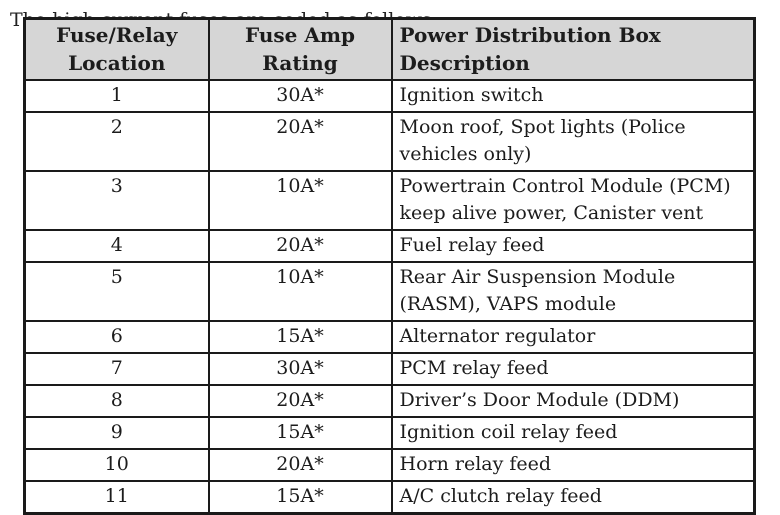  I want to click on table-row: 9 15A* Ignition coil relay feed, so click(389, 433).